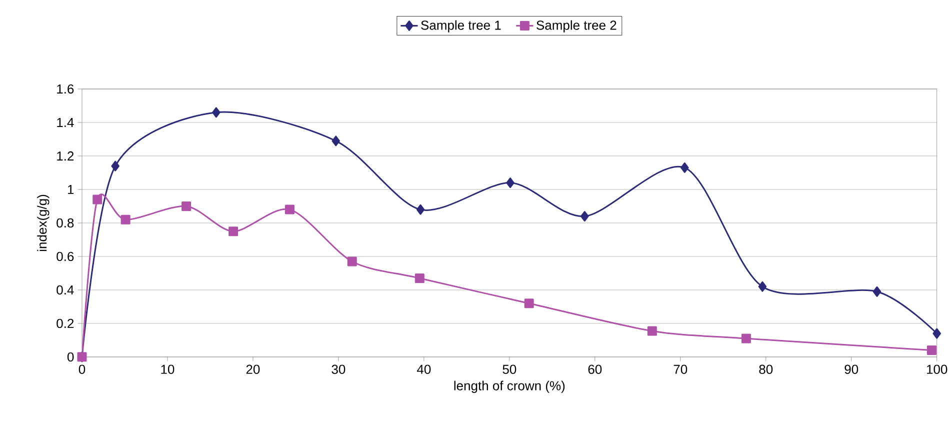  What do you see at coordinates (423, 369) in the screenshot?
I see `x-tick-label: 40` at bounding box center [423, 369].